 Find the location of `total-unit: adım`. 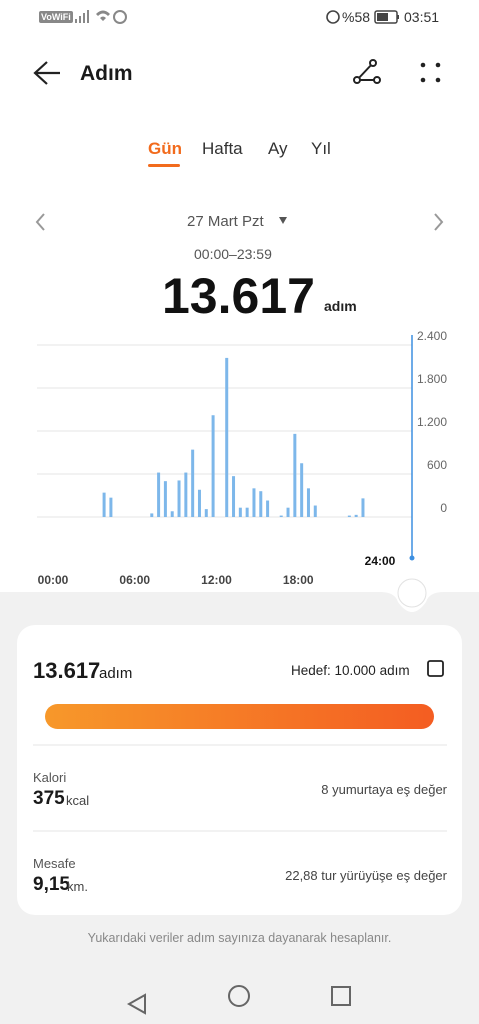

total-unit: adım is located at coordinates (340, 306).